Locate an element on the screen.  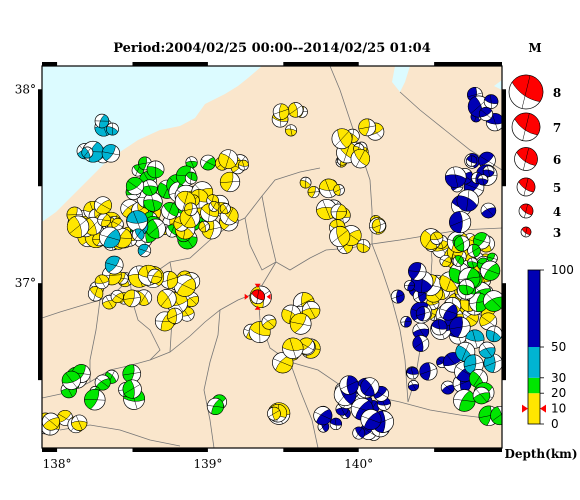
target-event-marker is located at coordinates (257, 296).